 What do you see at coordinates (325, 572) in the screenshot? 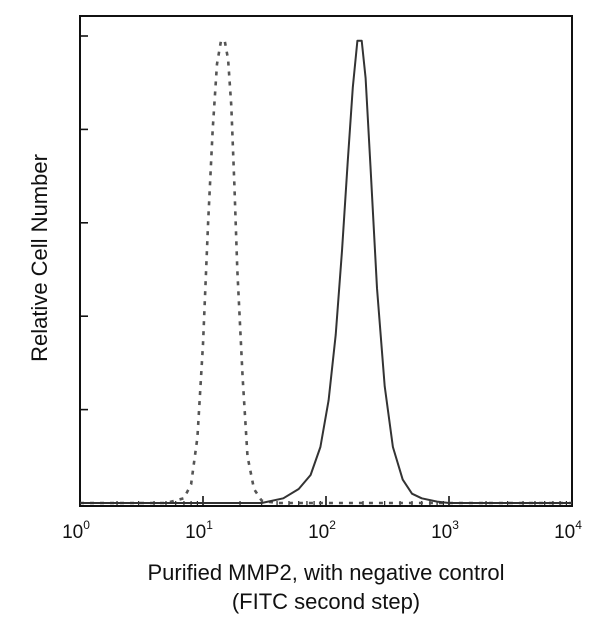
I see `x-axis-label: Purified MMP2, with negative control` at bounding box center [325, 572].